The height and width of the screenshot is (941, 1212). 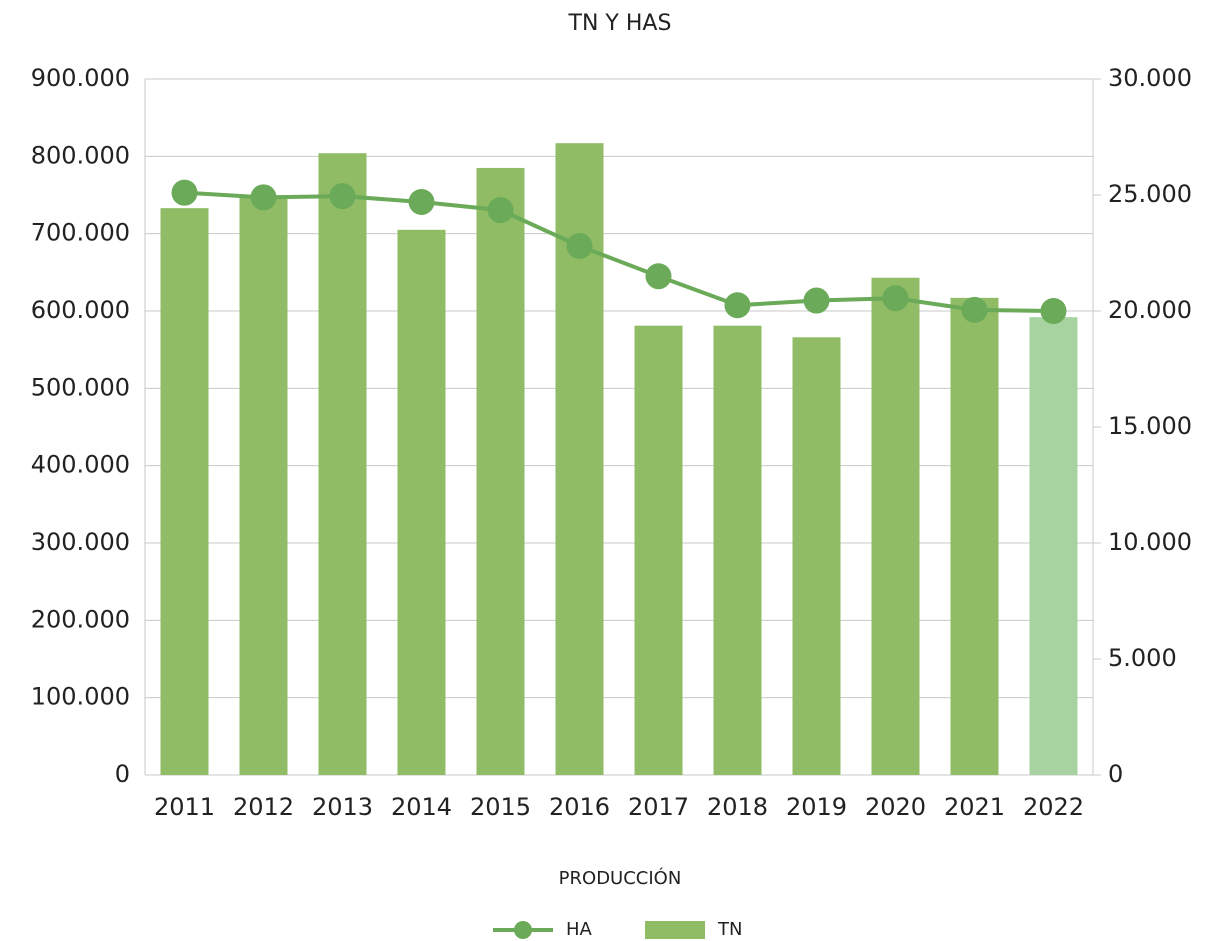 What do you see at coordinates (263, 807) in the screenshot?
I see `x-tick-label: 2012` at bounding box center [263, 807].